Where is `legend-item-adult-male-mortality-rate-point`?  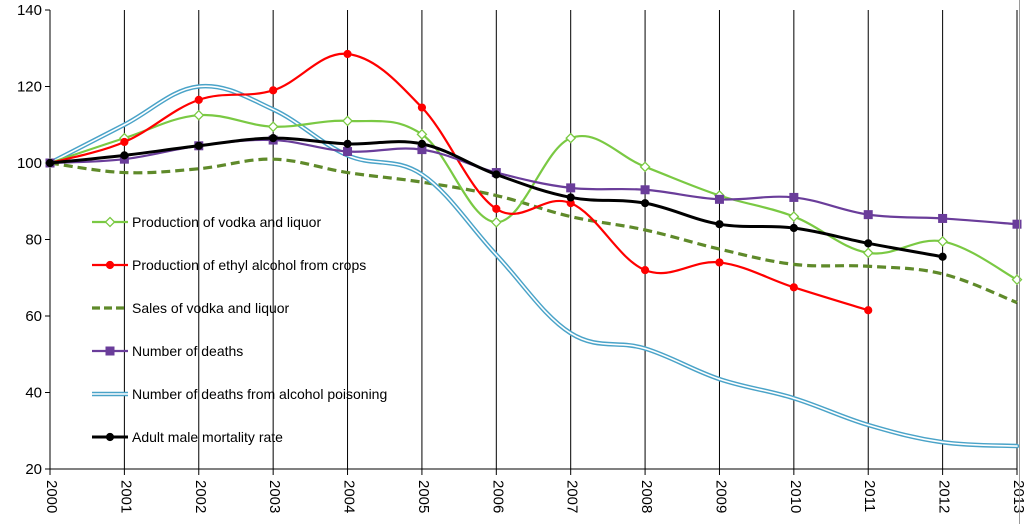
legend-item-adult-male-mortality-rate-point is located at coordinates (110, 437).